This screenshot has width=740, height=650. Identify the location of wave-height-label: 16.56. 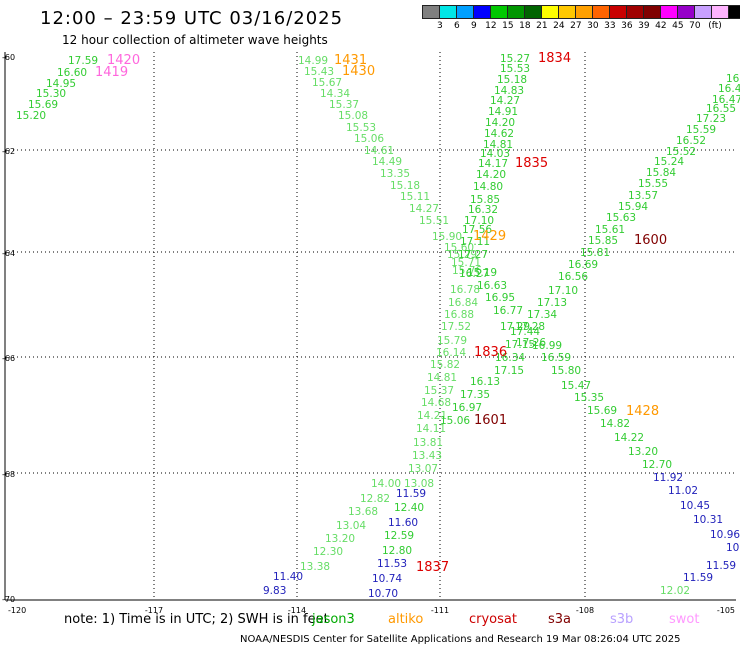
(573, 277).